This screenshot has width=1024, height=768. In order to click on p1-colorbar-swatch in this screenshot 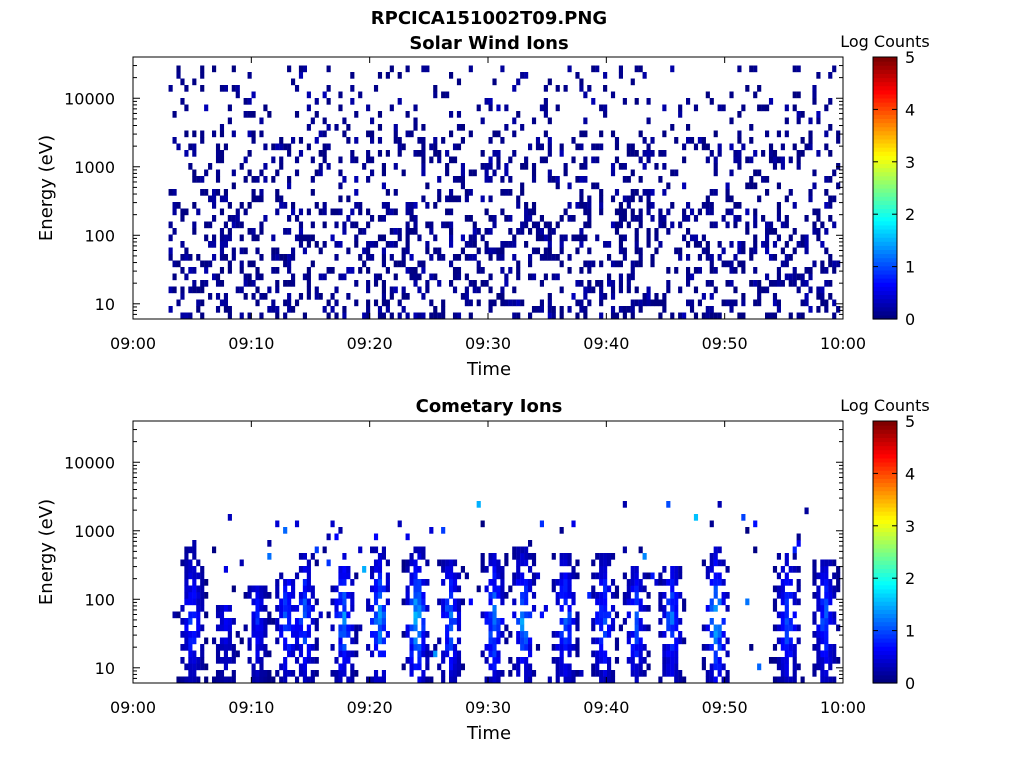, I will do `click(885, 80)`.